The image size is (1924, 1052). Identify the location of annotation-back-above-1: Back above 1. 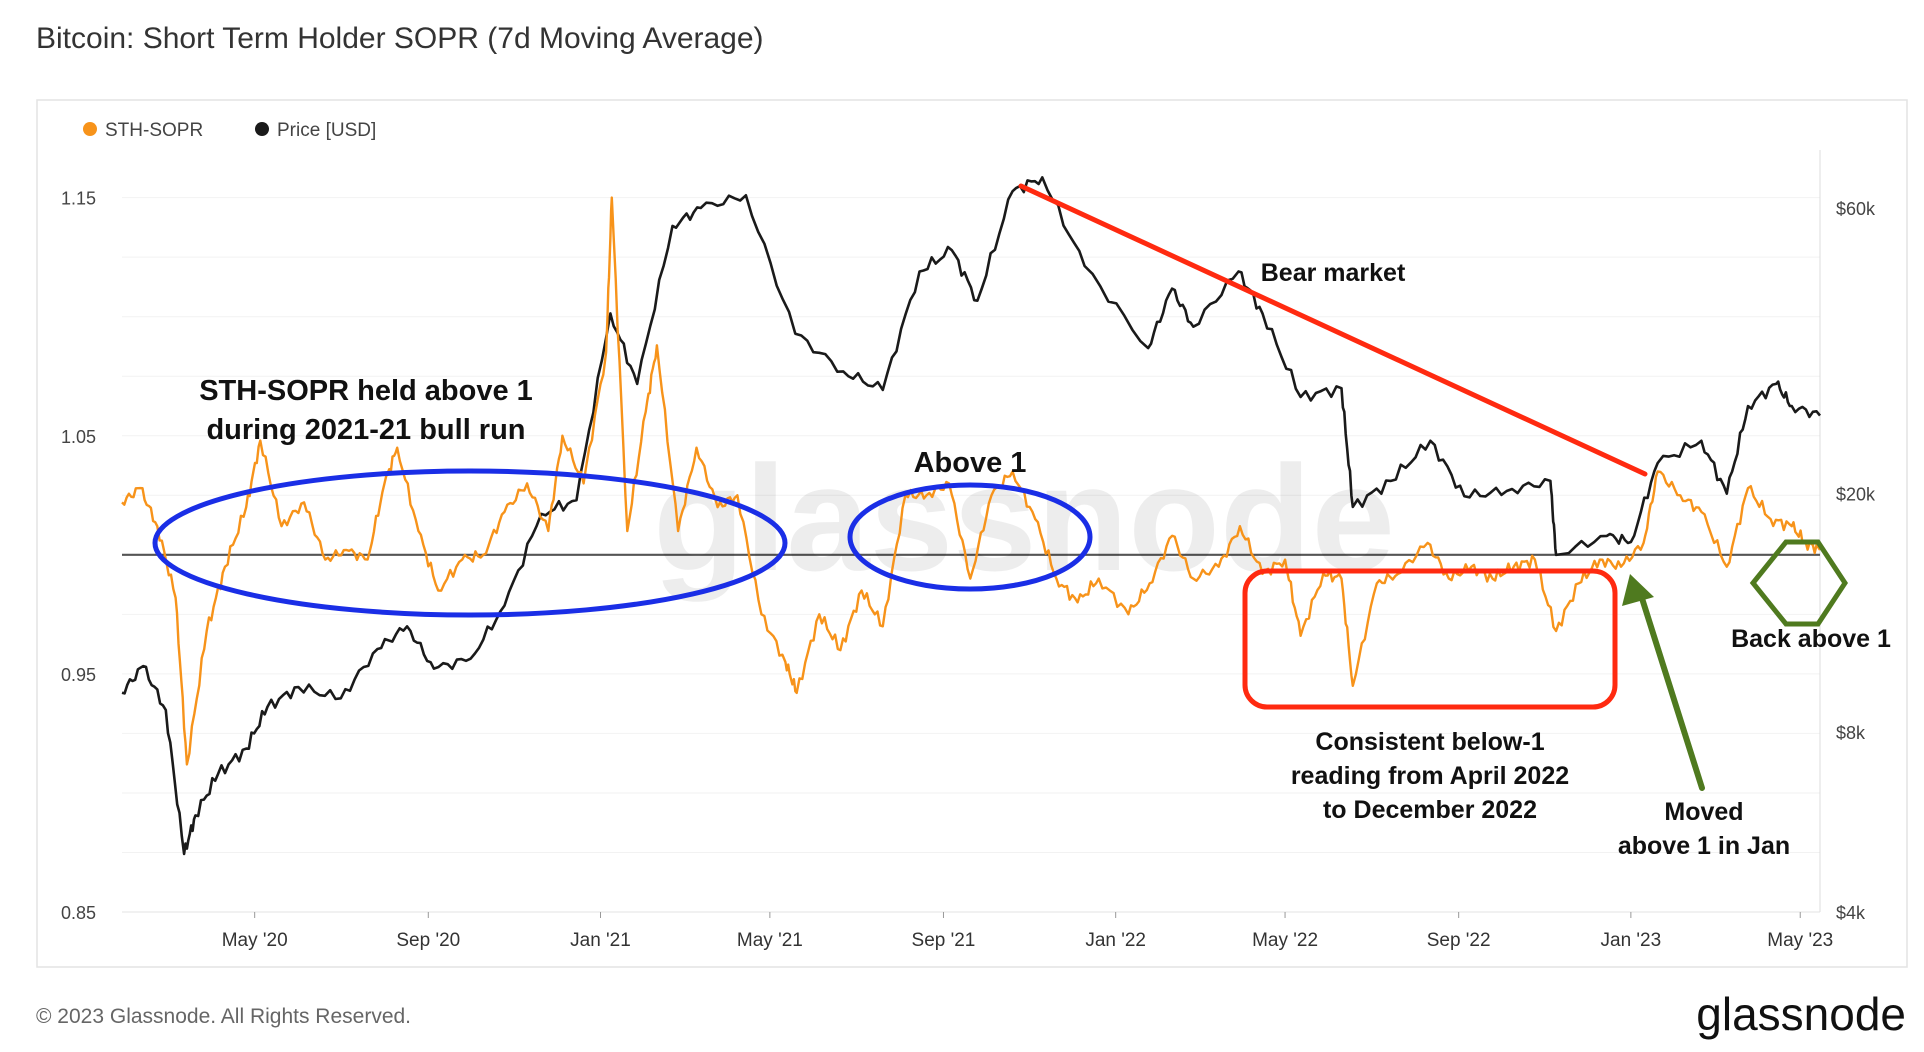
(1811, 639).